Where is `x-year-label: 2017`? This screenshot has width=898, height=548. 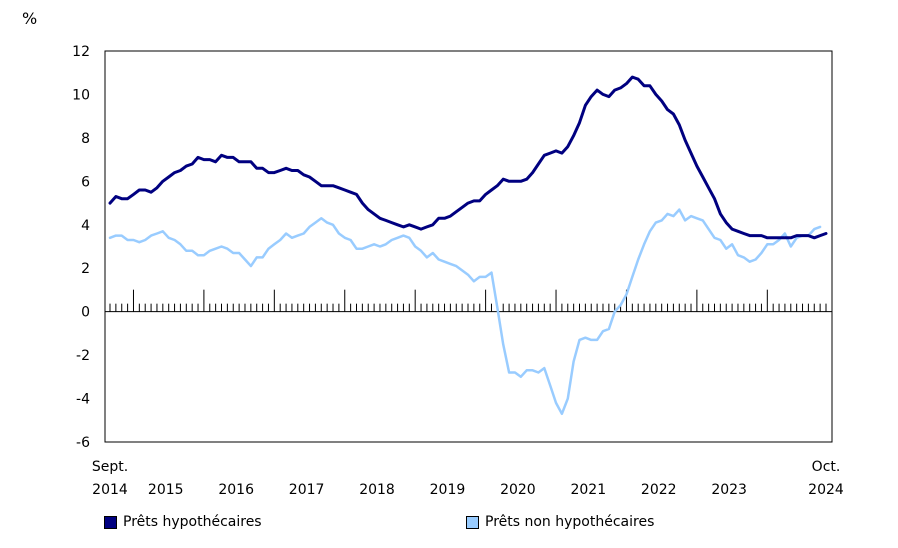
x-year-label: 2017 is located at coordinates (307, 490).